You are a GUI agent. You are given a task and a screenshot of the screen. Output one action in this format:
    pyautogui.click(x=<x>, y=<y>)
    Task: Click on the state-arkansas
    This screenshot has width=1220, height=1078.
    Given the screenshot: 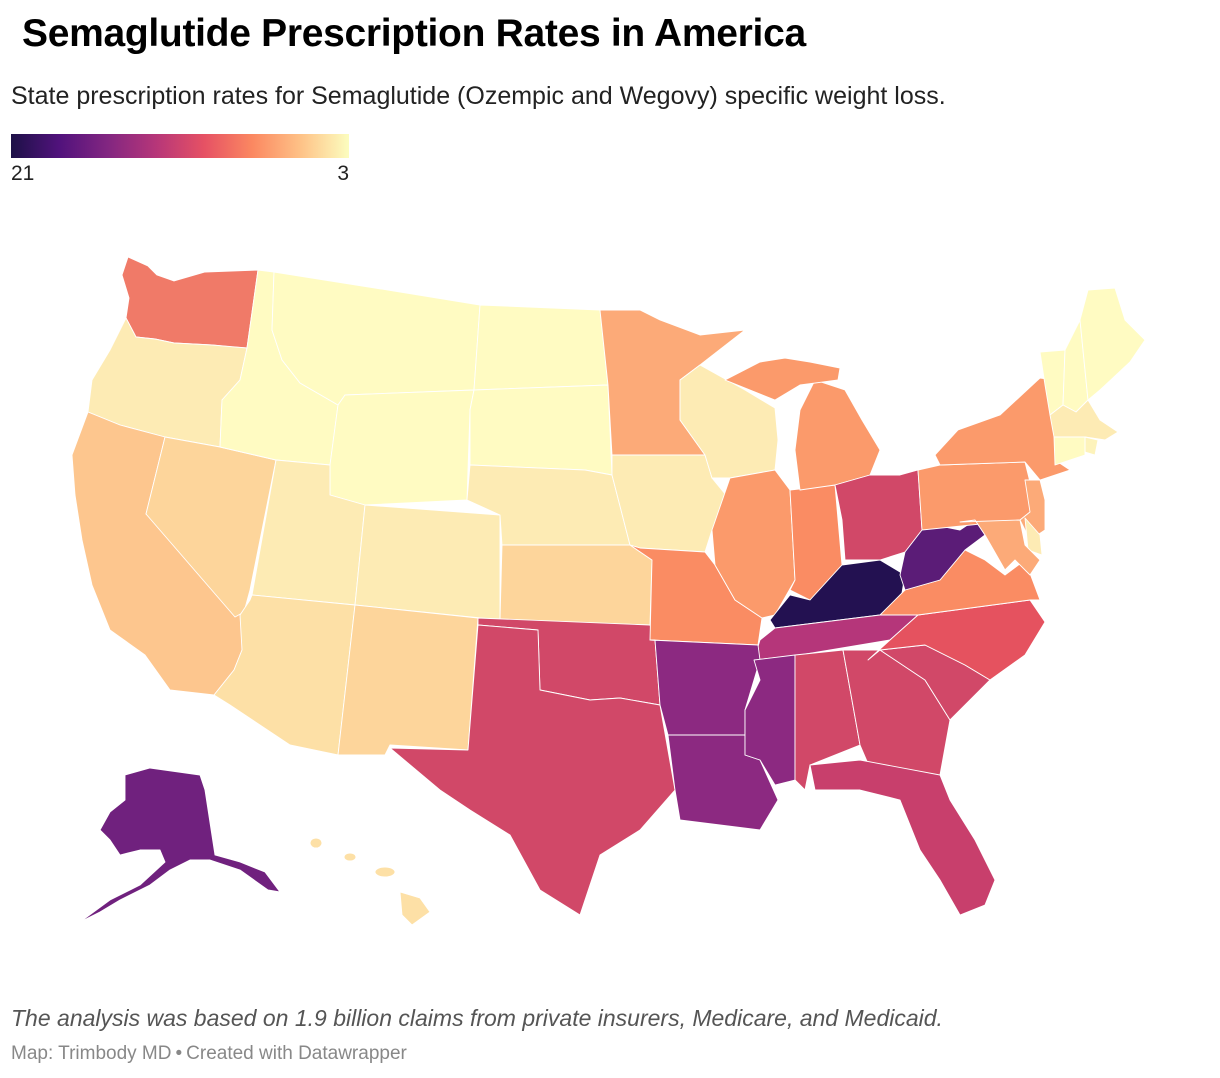 What is the action you would take?
    pyautogui.click(x=705, y=687)
    